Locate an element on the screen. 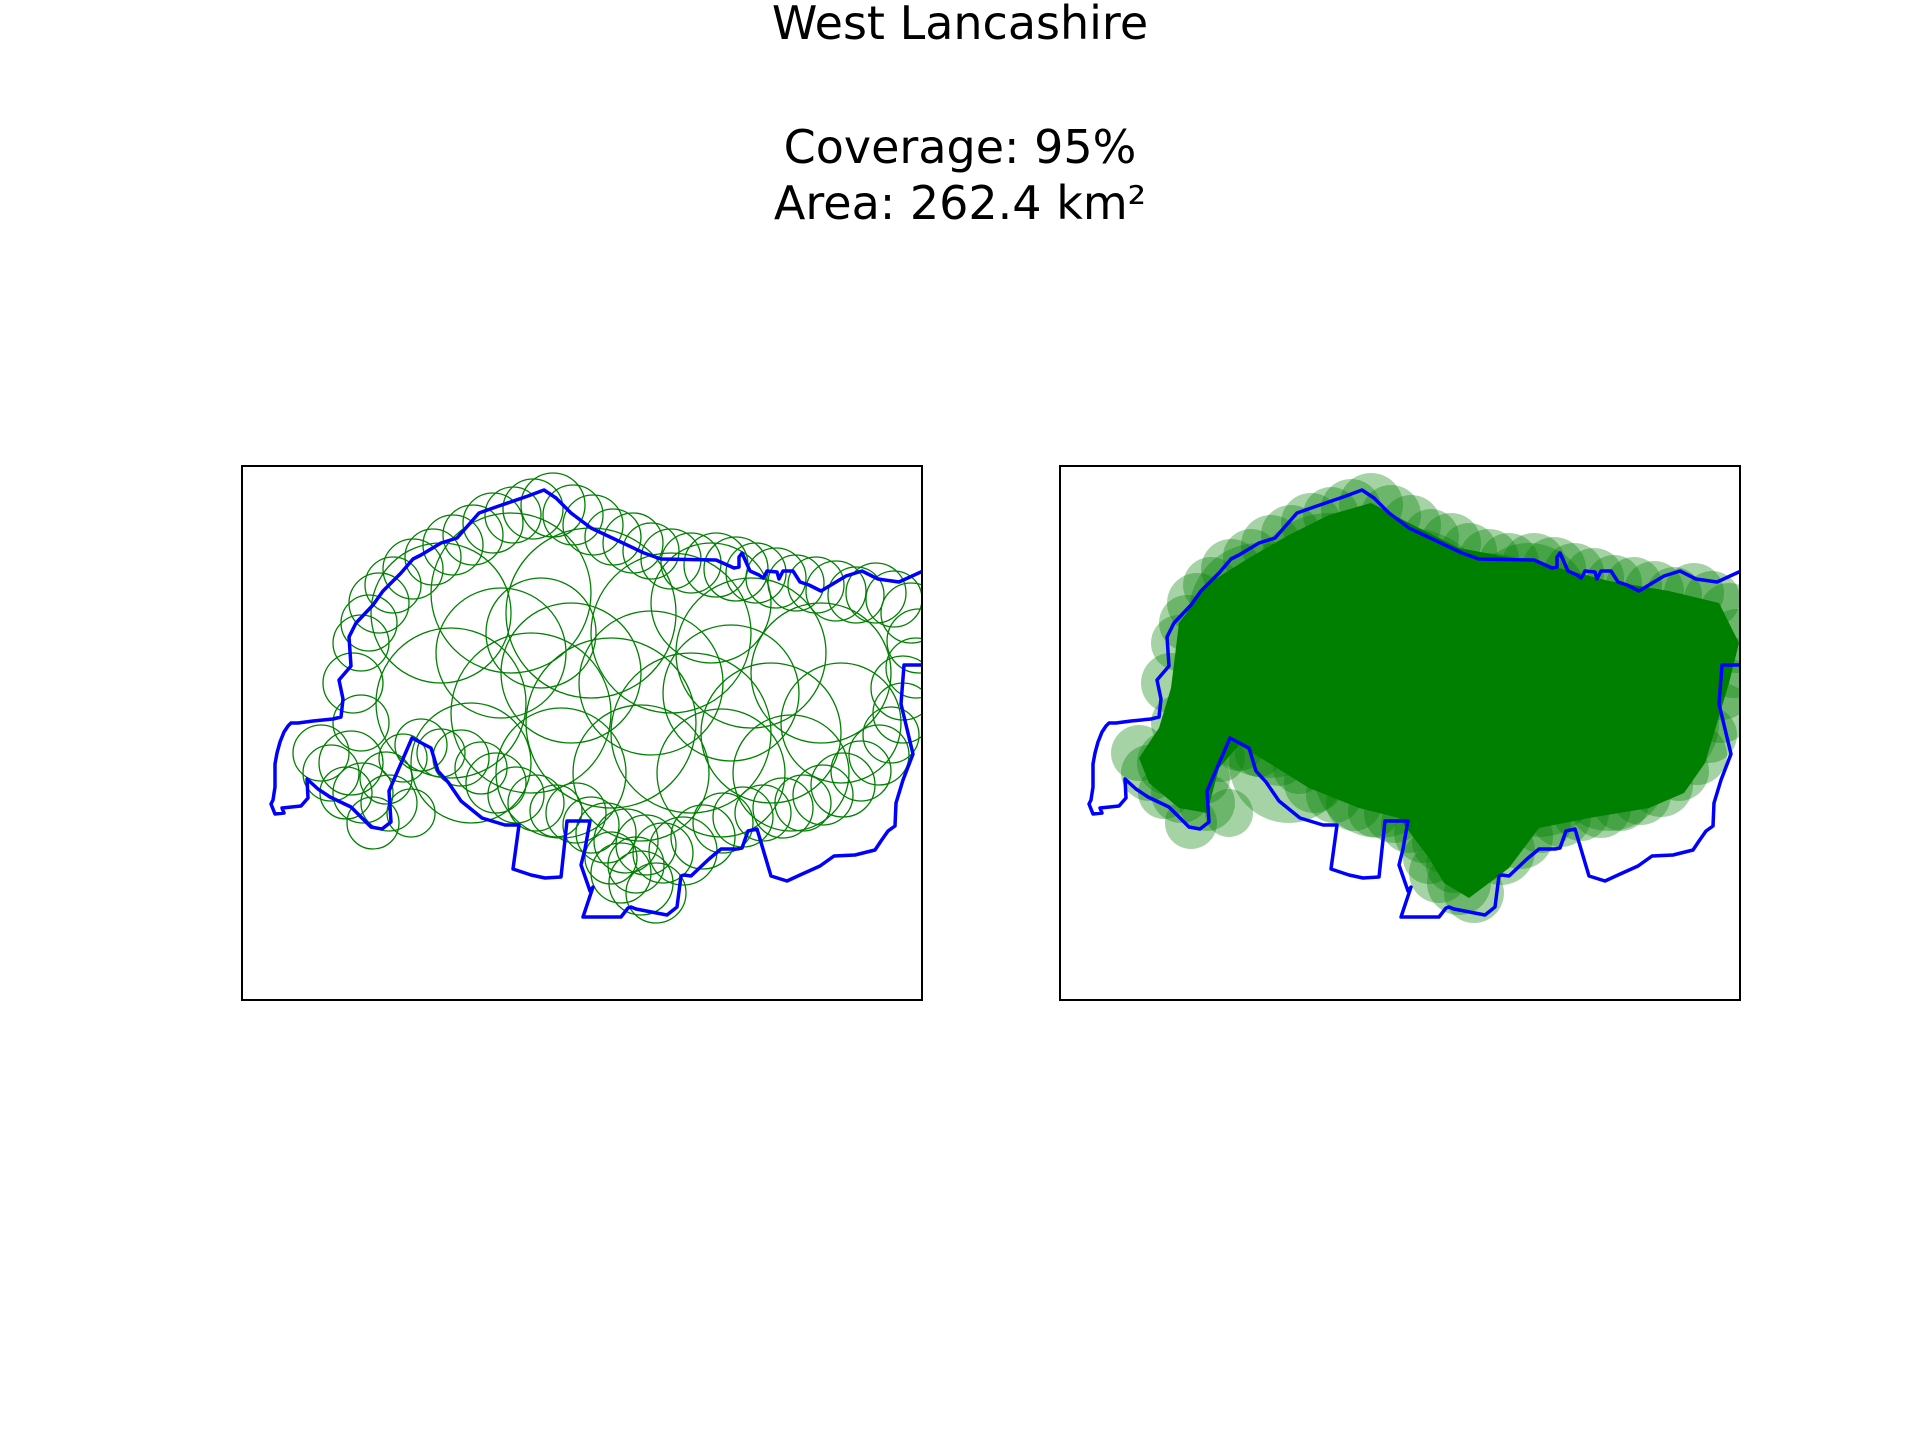 This screenshot has width=1920, height=1440. map-panel-circle-outlines is located at coordinates (582, 733).